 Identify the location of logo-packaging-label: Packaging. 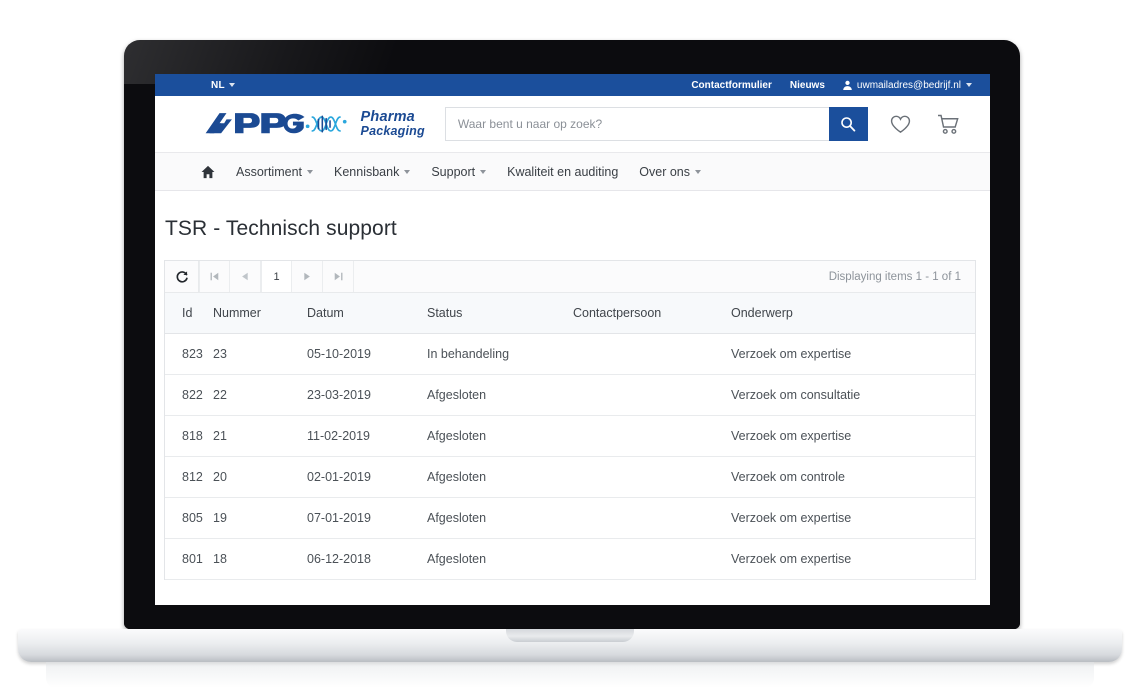
(392, 131).